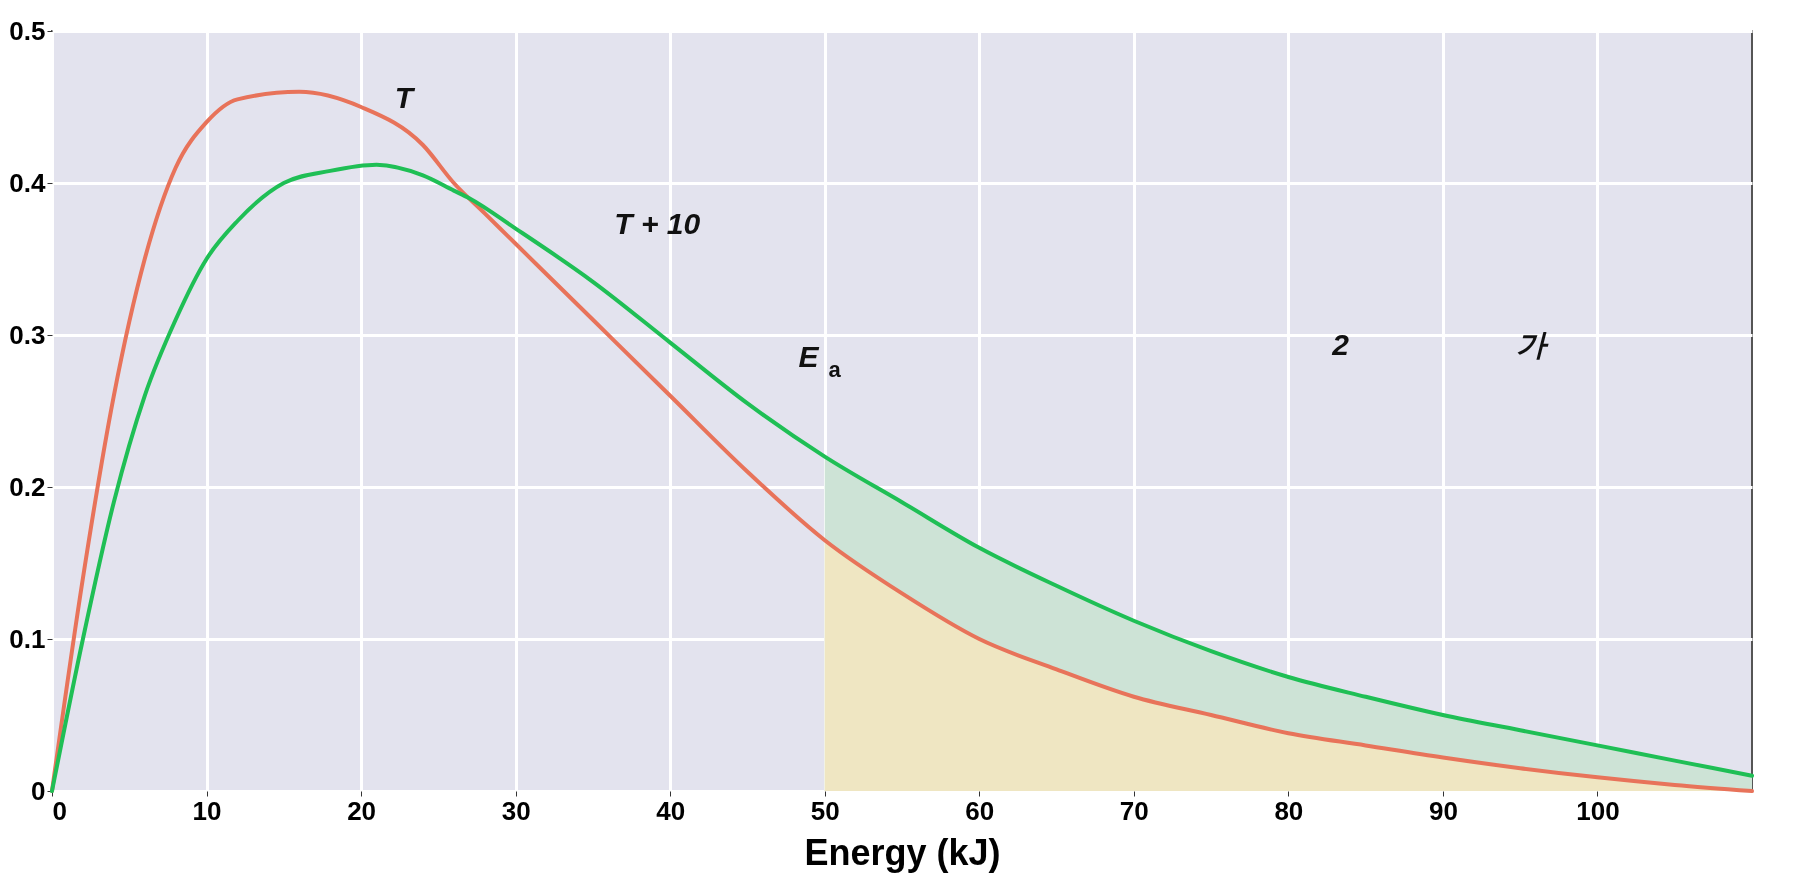 This screenshot has width=1811, height=878. What do you see at coordinates (27, 638) in the screenshot?
I see `y-tick-label: 0.1` at bounding box center [27, 638].